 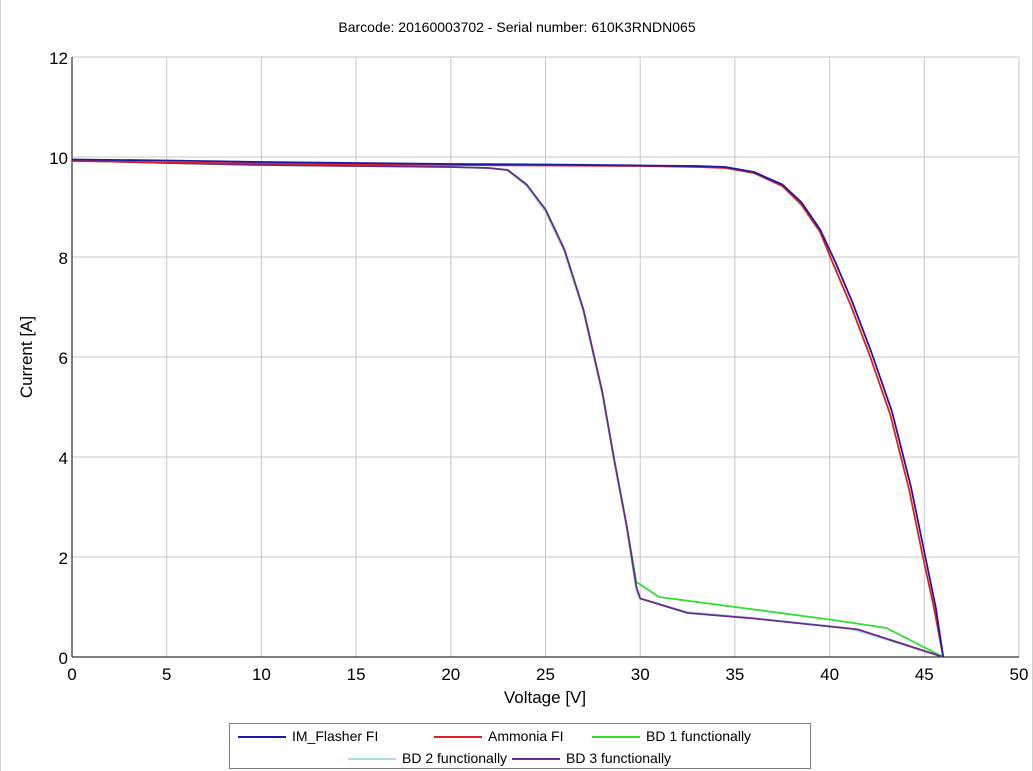 I want to click on x-tick-label: 40, so click(x=829, y=674).